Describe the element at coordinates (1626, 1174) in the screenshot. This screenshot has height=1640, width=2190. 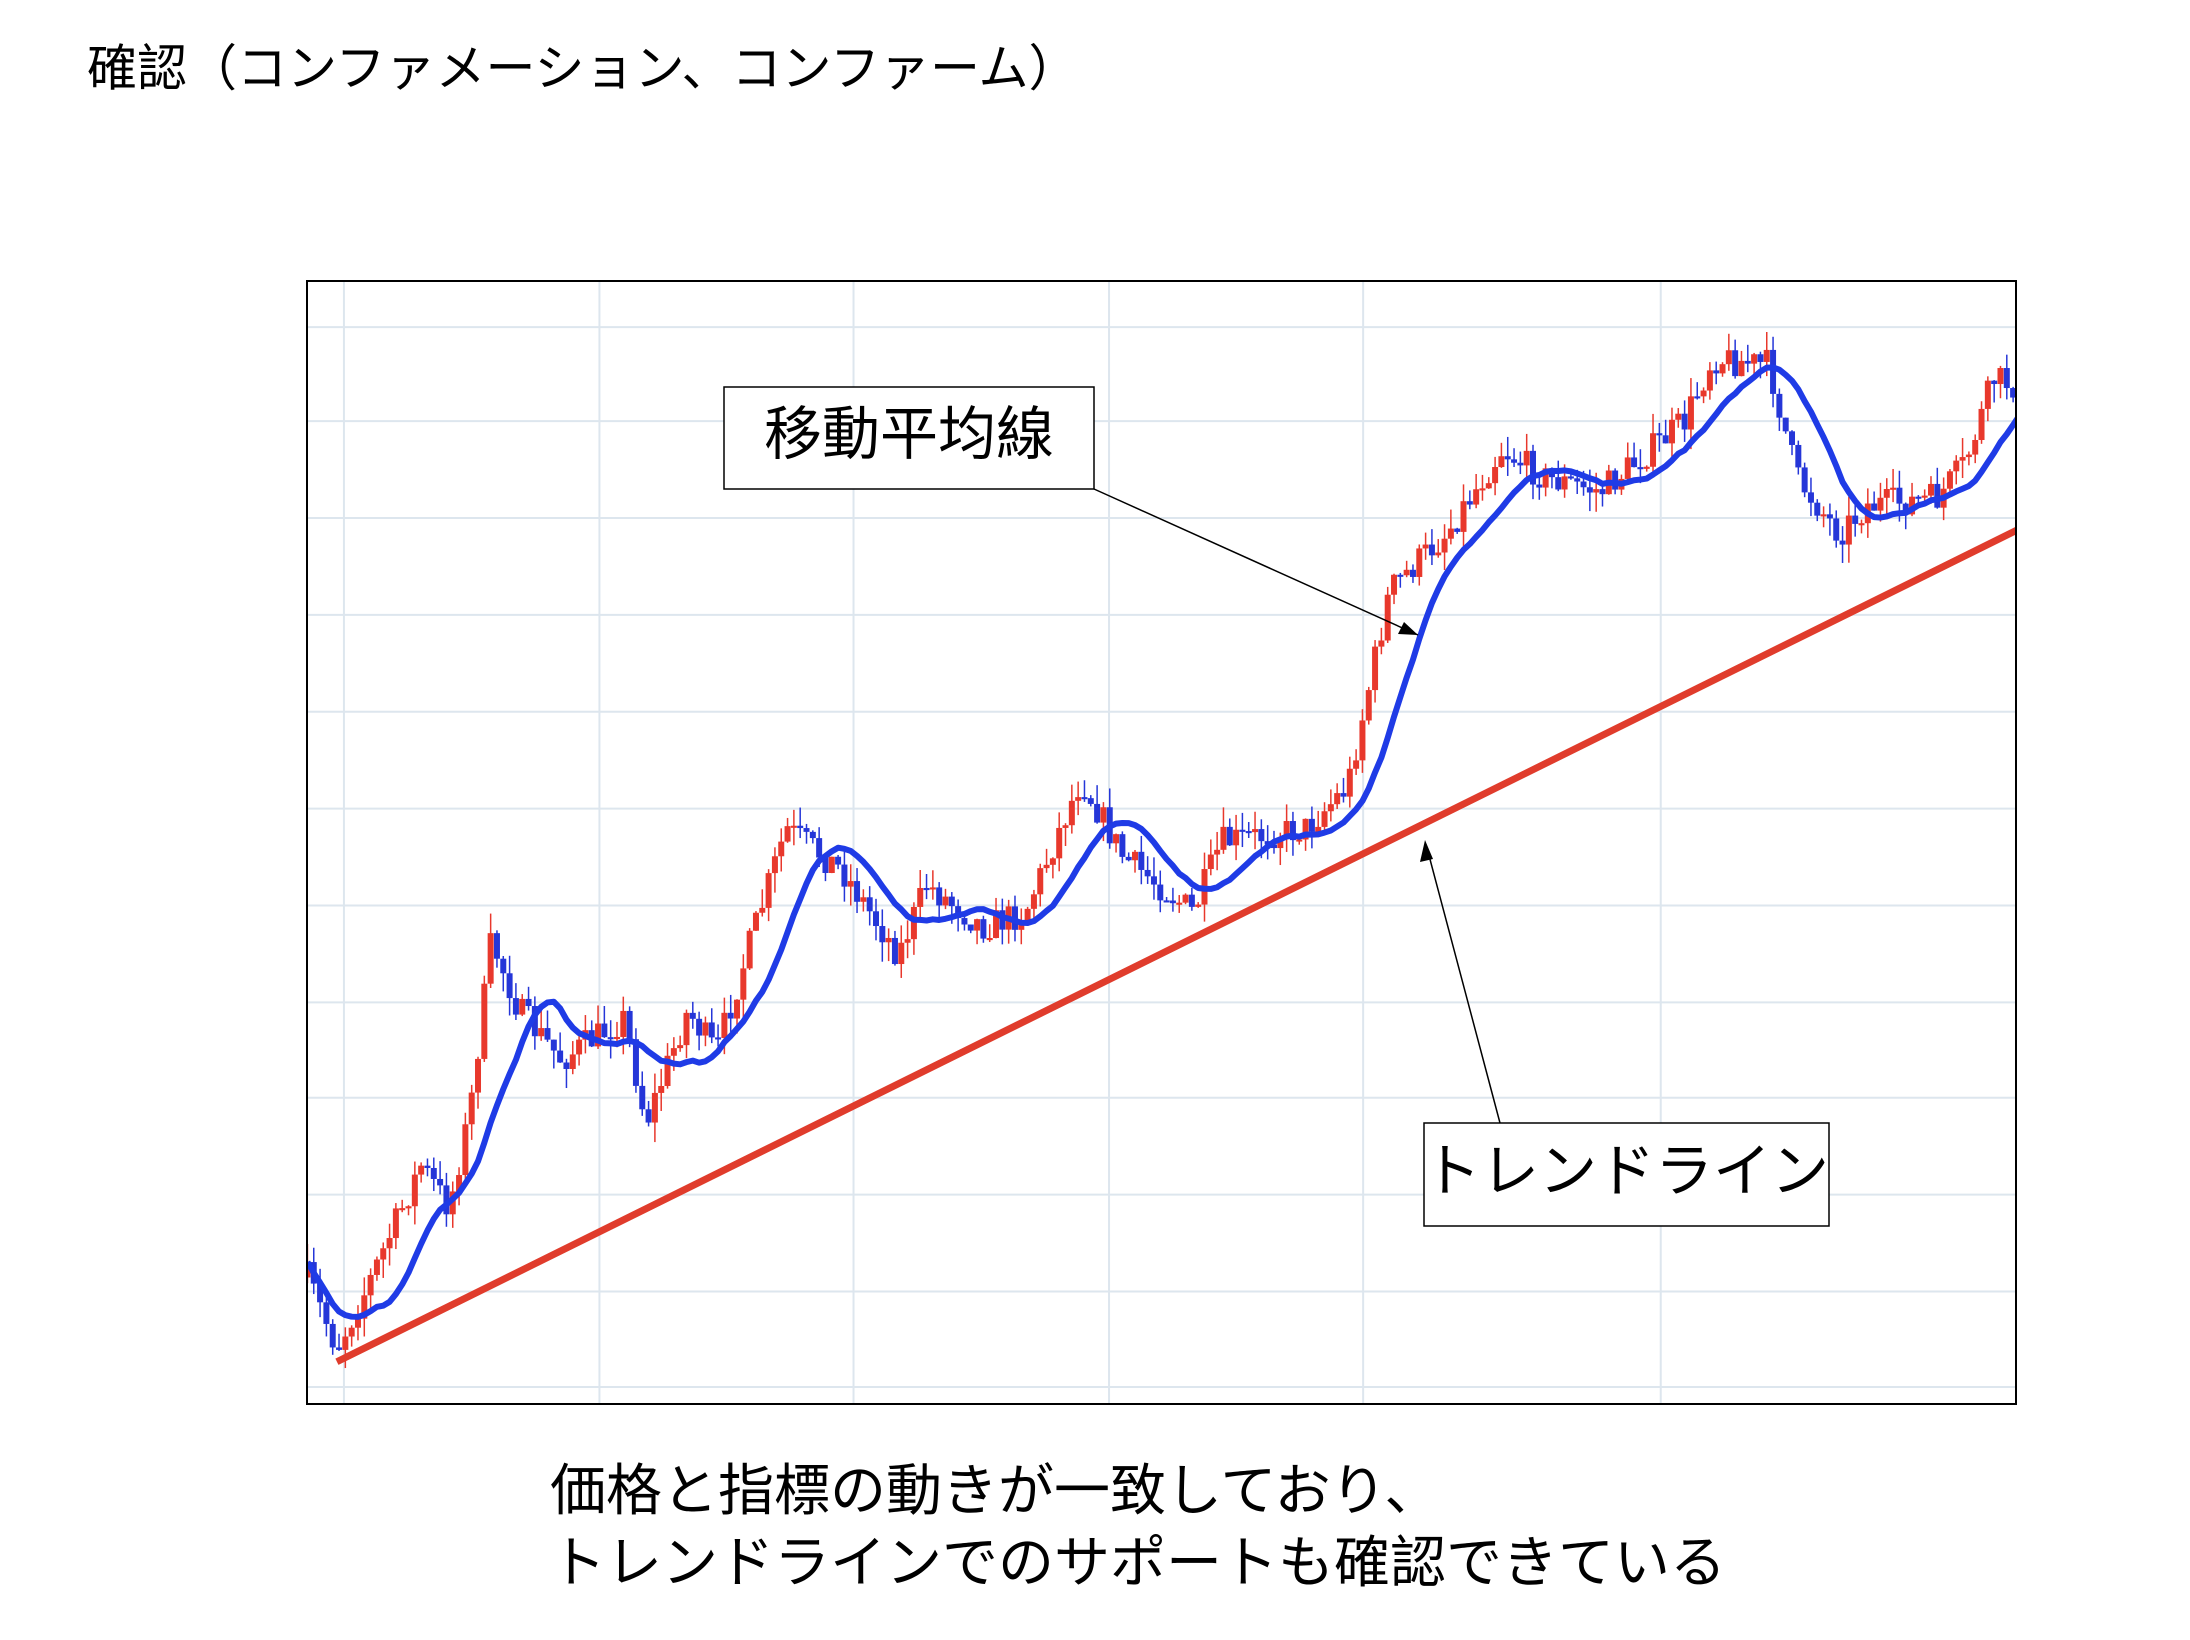
I see `label-box` at that location.